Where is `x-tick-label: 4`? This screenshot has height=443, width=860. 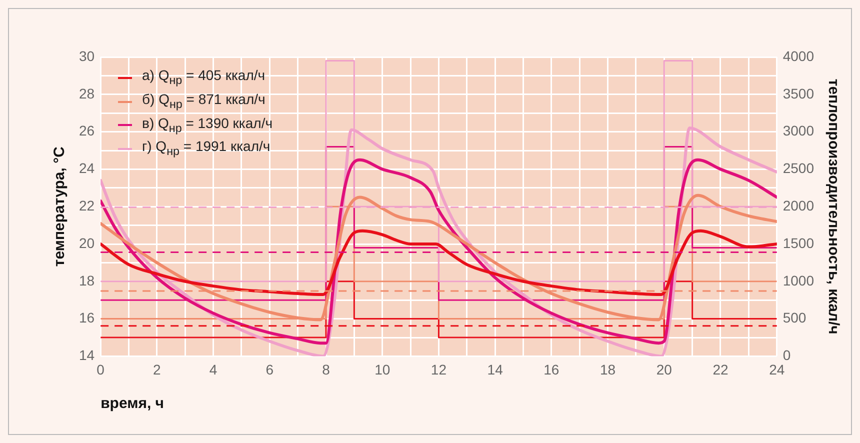
x-tick-label: 4 is located at coordinates (213, 369).